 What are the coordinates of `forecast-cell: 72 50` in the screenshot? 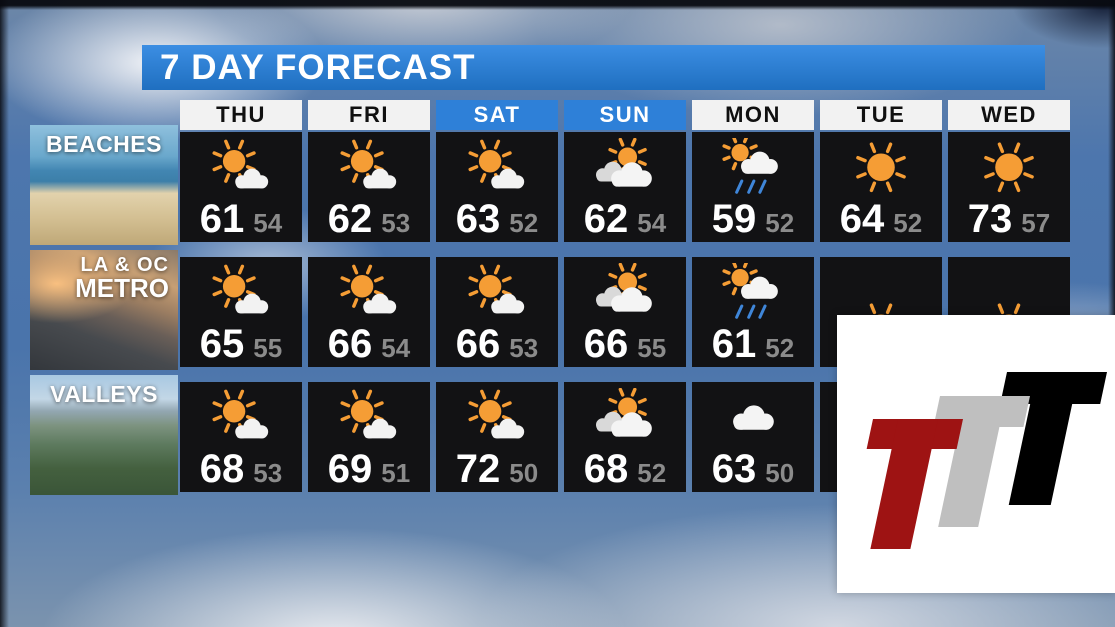 It's located at (497, 437).